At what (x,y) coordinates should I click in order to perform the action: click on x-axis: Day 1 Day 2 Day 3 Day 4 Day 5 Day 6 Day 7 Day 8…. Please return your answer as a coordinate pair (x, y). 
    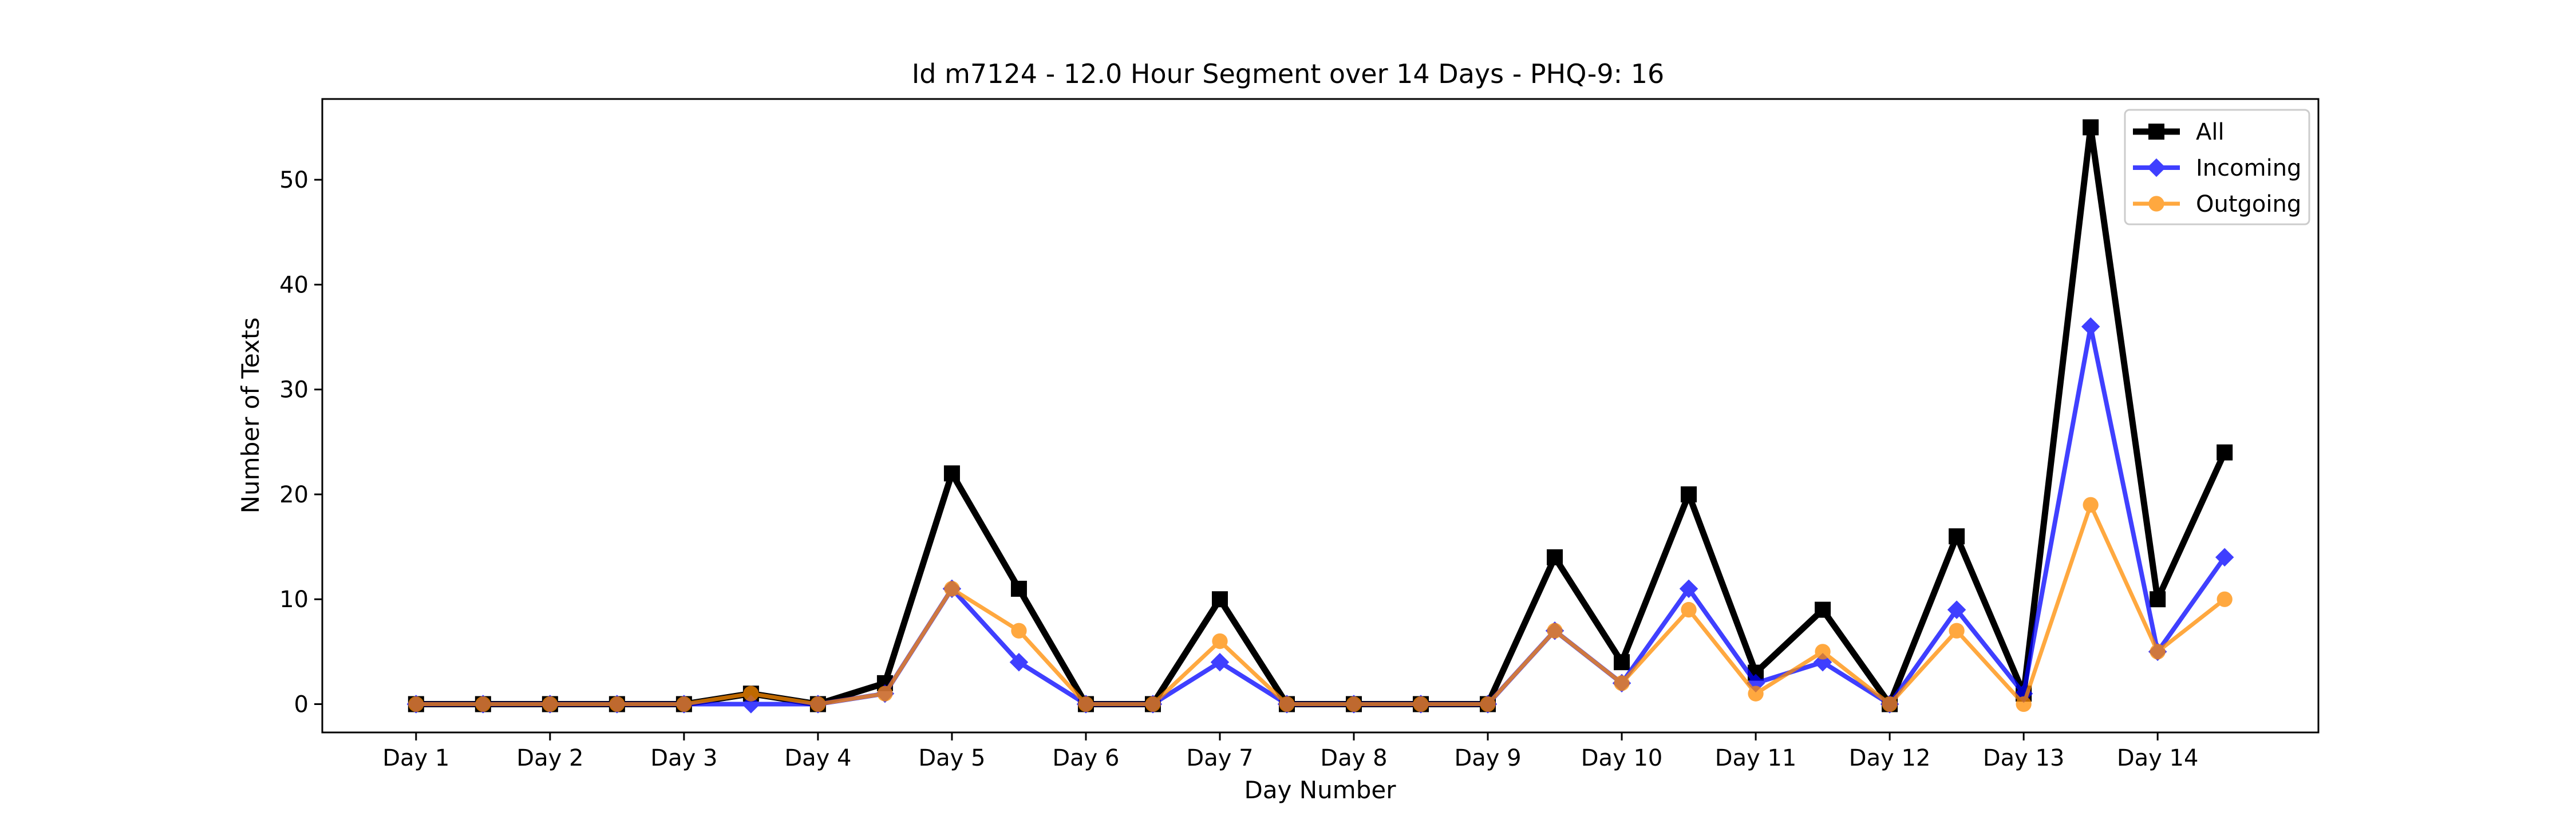
    Looking at the image, I should click on (1290, 751).